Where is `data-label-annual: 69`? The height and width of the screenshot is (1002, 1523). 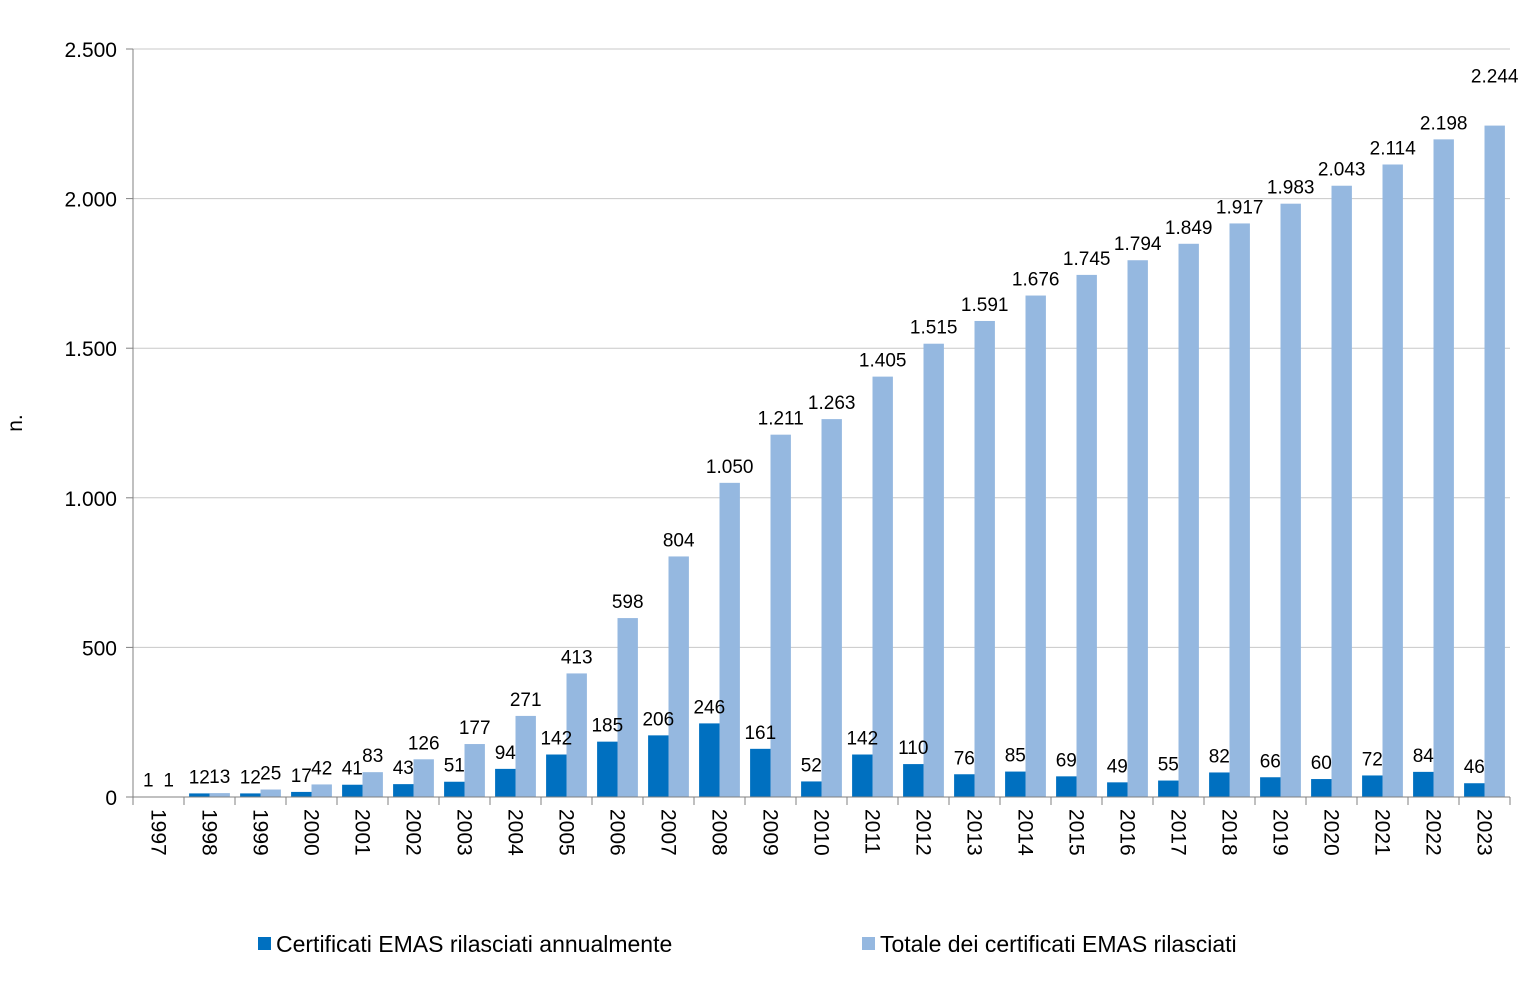 data-label-annual: 69 is located at coordinates (1066, 760).